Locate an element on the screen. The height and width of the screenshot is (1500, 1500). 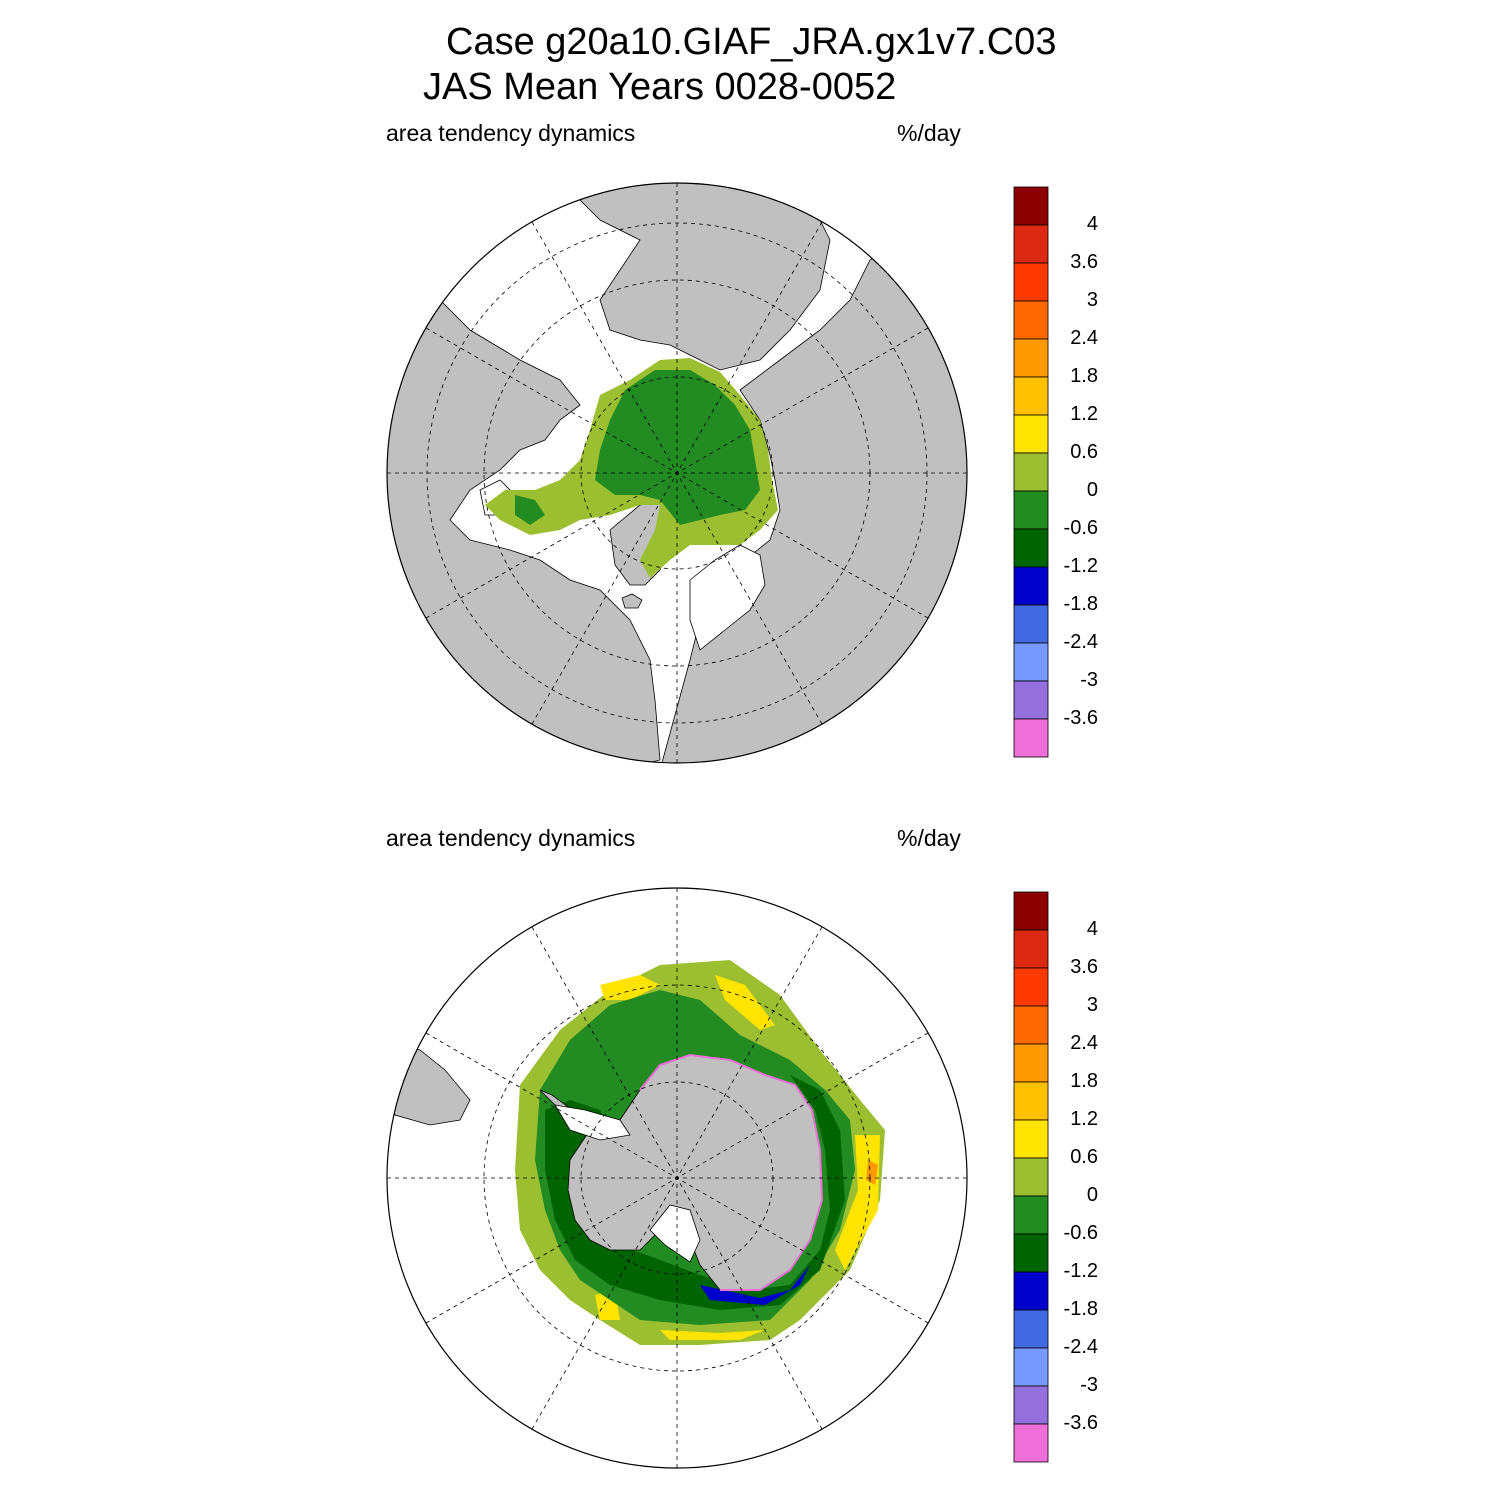
arctic-gridlines is located at coordinates (677, 473).